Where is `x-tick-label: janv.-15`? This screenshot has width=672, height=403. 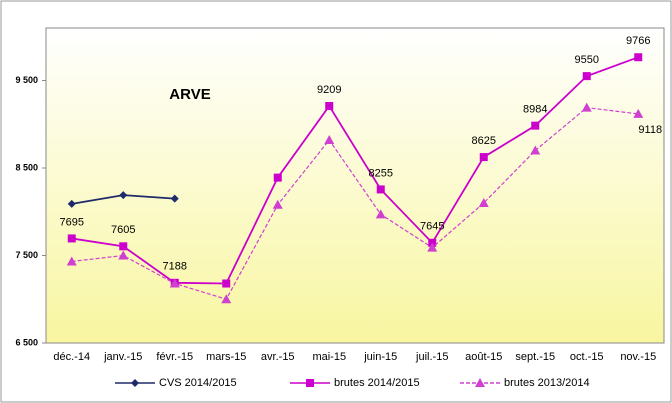
x-tick-label: janv.-15 is located at coordinates (122, 357).